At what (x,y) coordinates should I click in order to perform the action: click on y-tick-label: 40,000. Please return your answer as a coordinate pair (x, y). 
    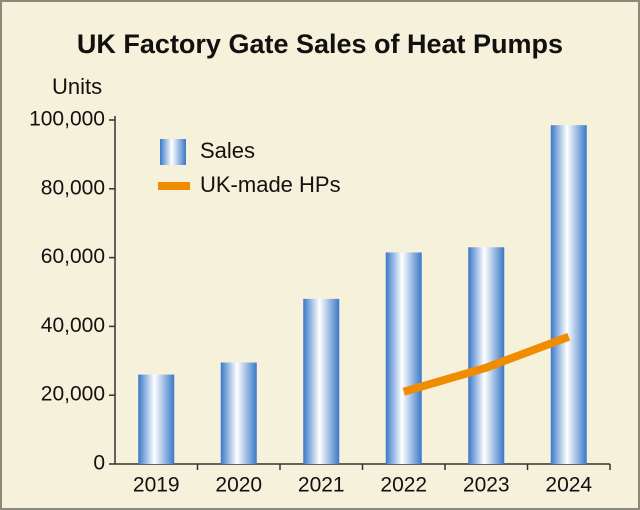
    Looking at the image, I should click on (73, 325).